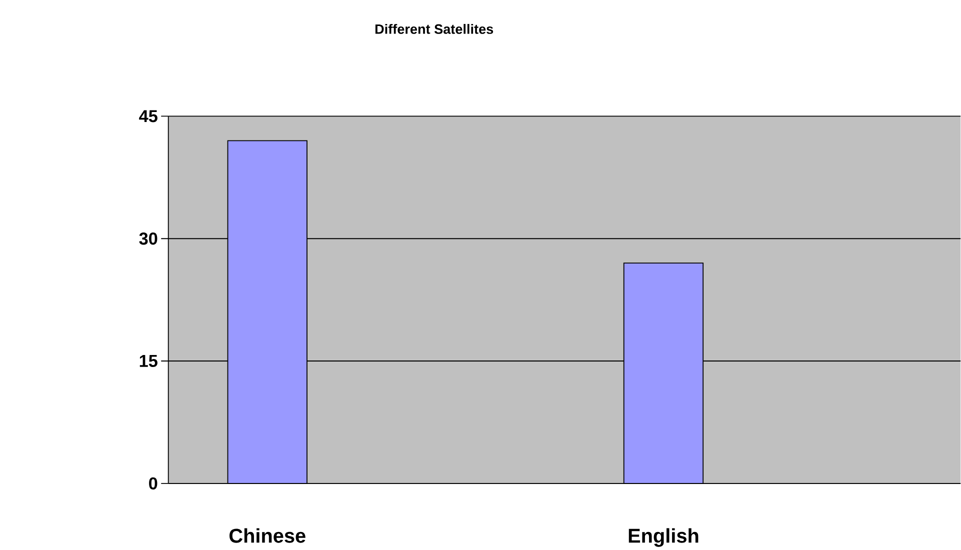 The height and width of the screenshot is (550, 961). I want to click on chart-title: Different Satellites, so click(434, 29).